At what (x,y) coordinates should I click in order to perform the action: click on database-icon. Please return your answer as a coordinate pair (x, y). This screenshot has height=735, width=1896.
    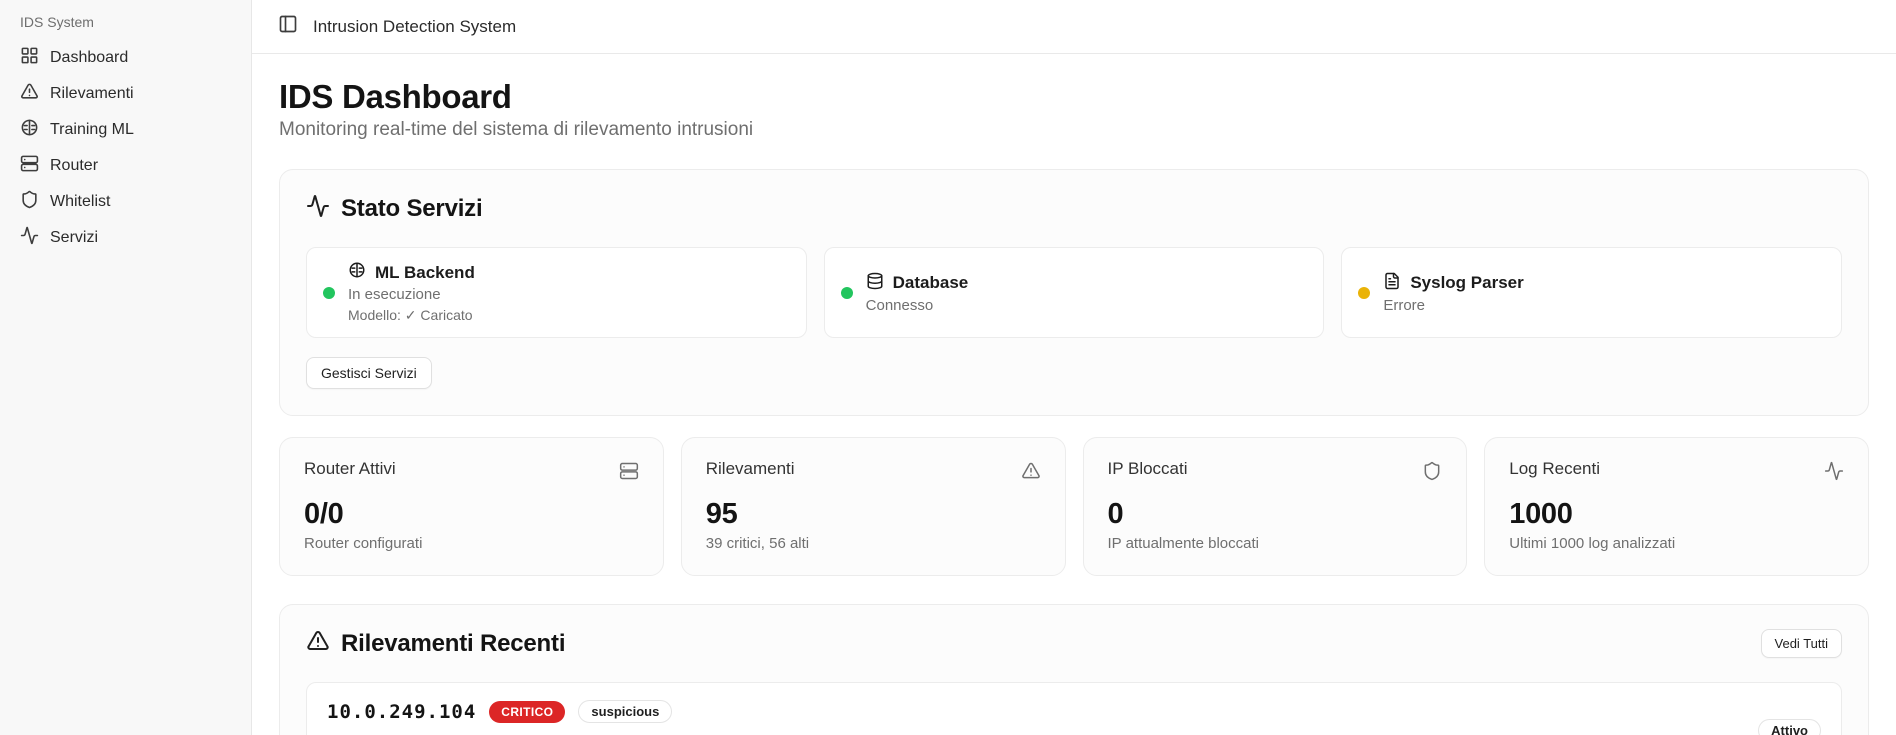
    Looking at the image, I should click on (875, 283).